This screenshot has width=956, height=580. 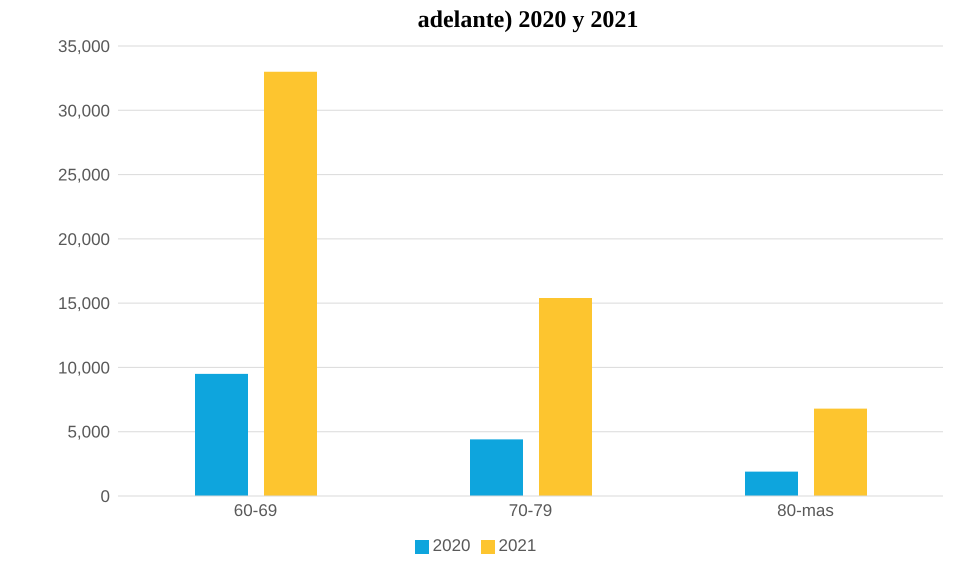 I want to click on legend-label: 2020, so click(x=451, y=545).